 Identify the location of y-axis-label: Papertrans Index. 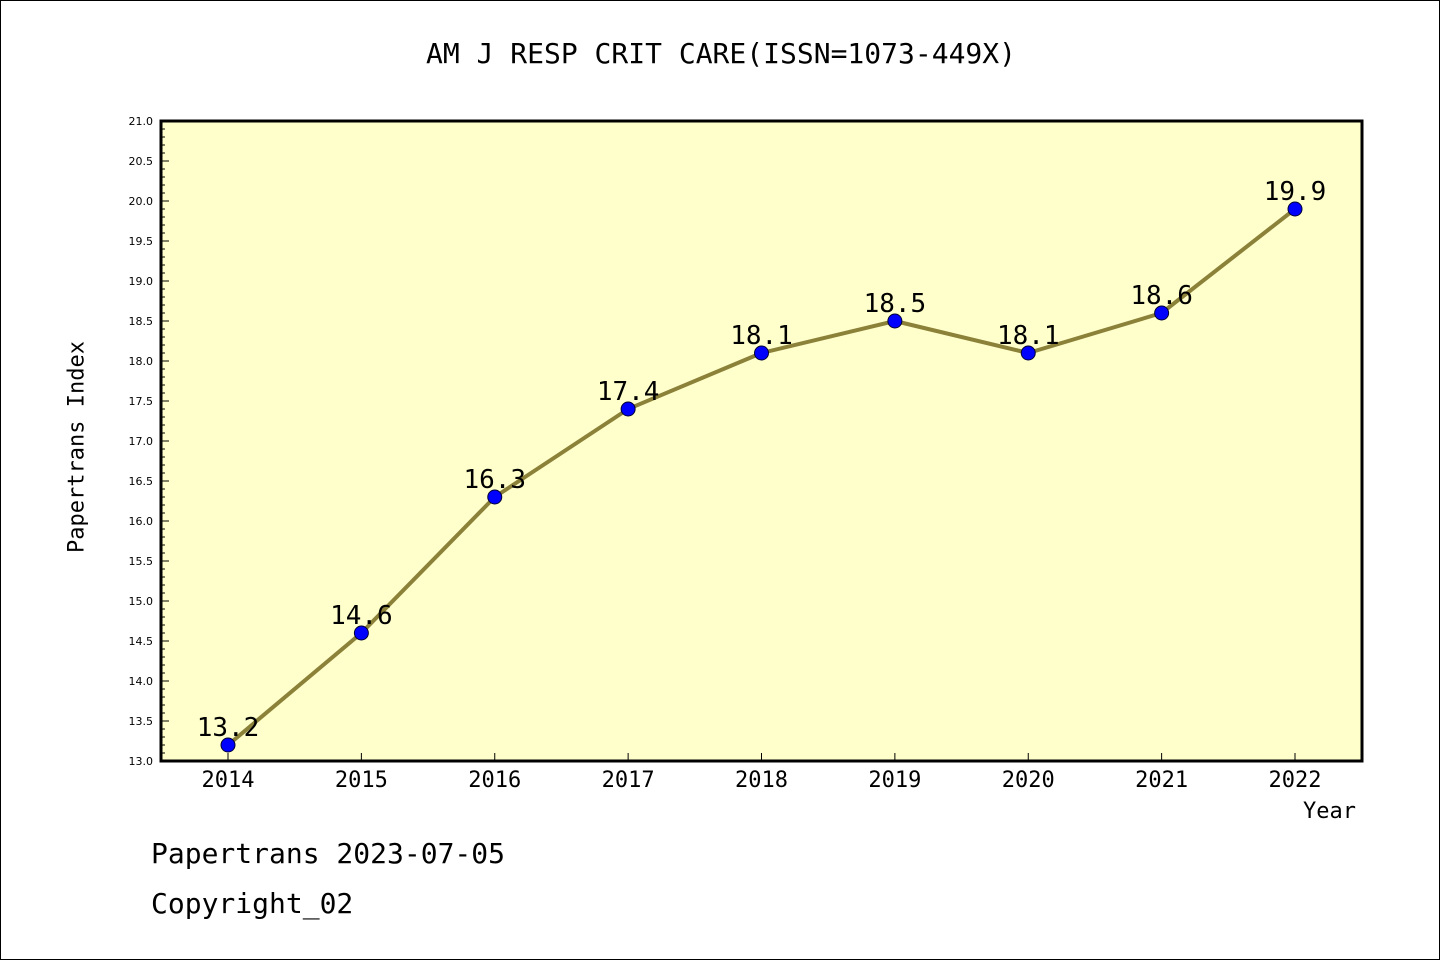
(77, 447).